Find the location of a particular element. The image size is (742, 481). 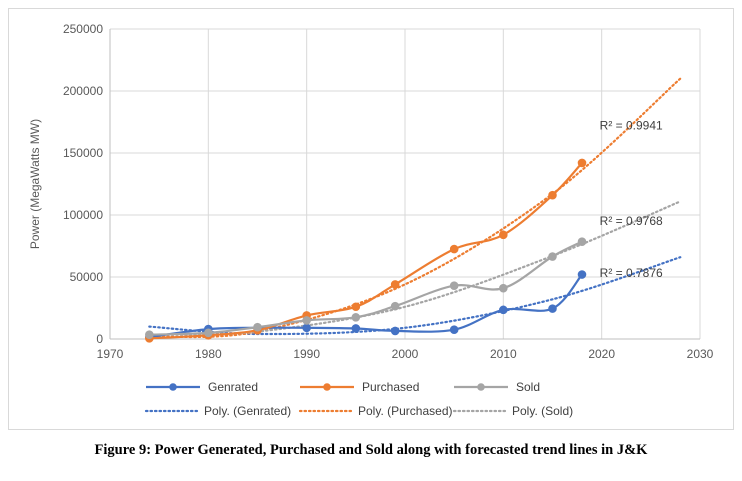

x-tick-label: 2000 is located at coordinates (405, 354).